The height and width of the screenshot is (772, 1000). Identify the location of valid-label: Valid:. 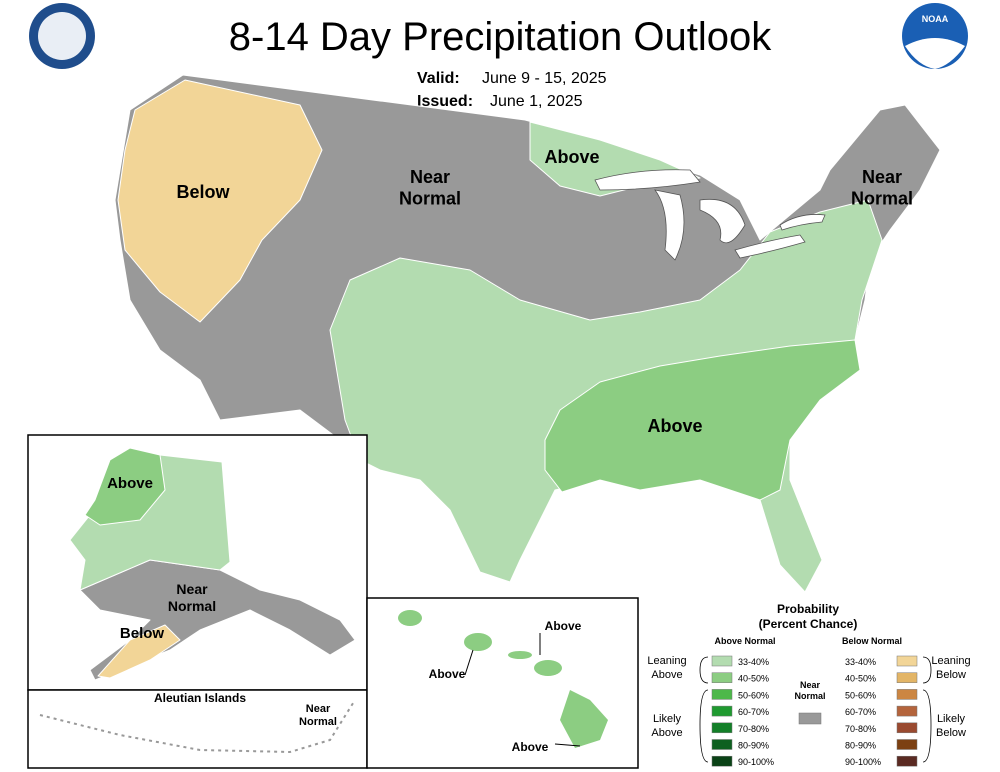
(438, 78).